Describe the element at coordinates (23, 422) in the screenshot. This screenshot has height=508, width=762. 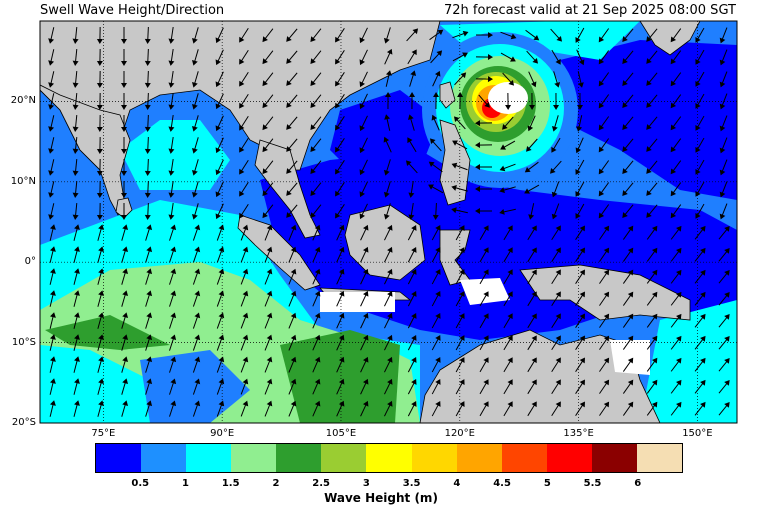
I see `latitude-label: 20°S` at that location.